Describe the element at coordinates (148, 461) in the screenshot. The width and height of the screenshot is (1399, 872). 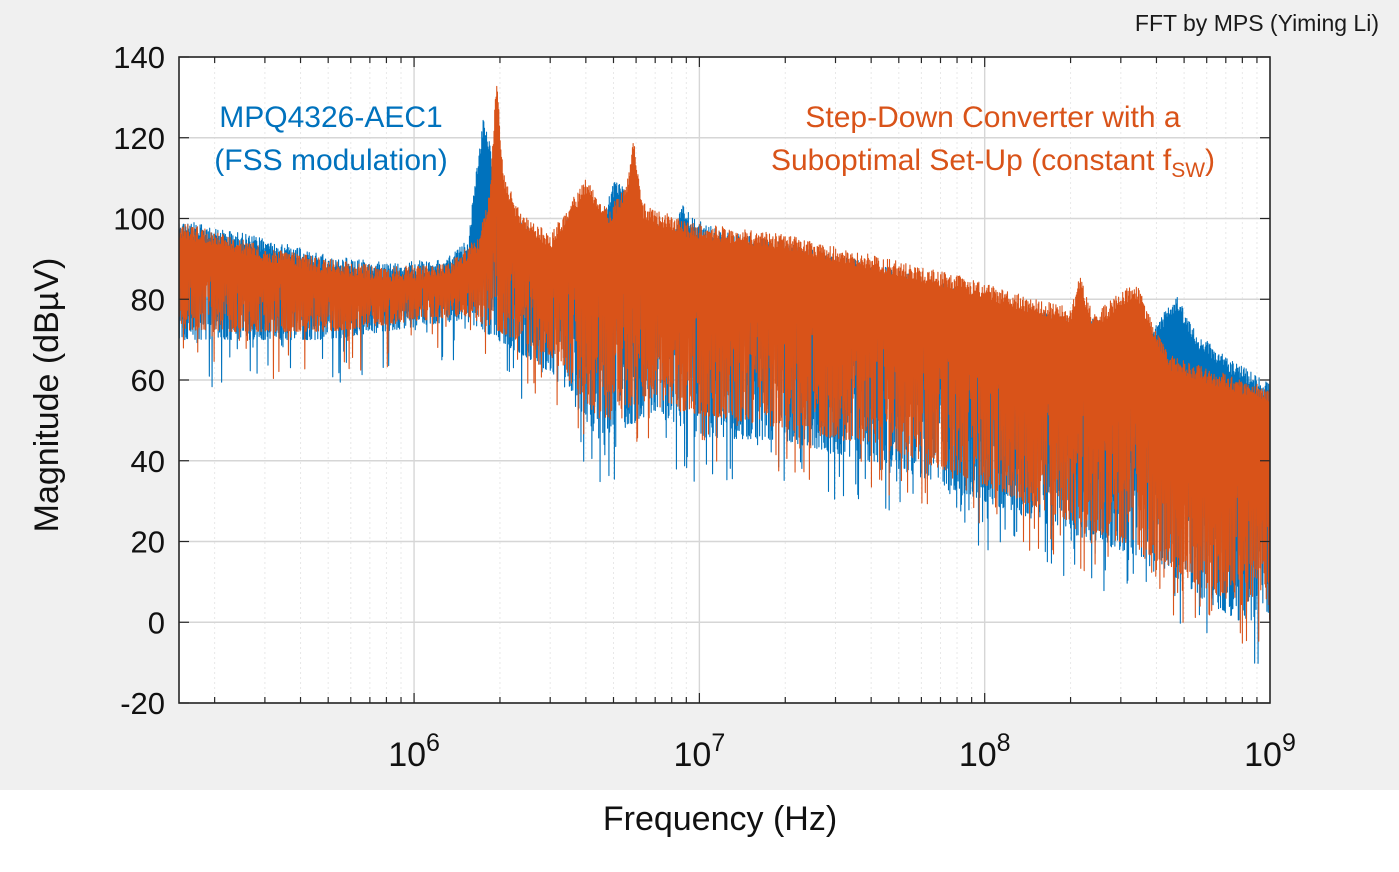
I see `y-tick-label: 40` at that location.